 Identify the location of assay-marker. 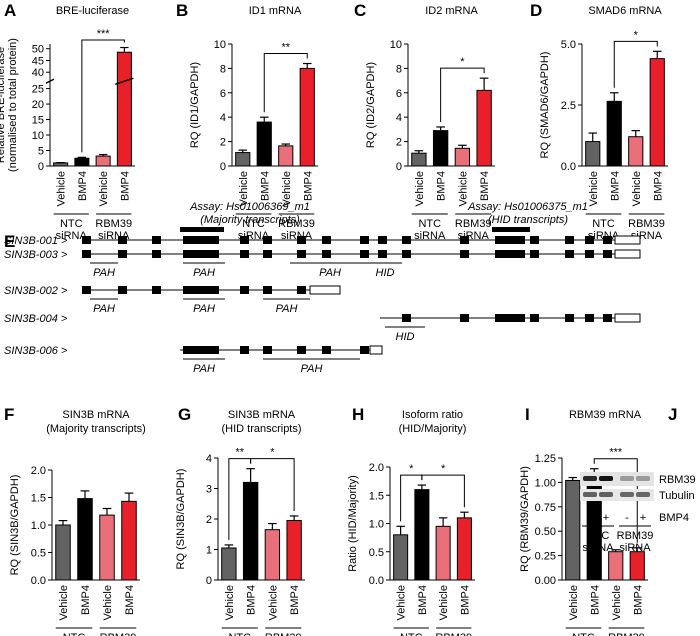
(511, 229).